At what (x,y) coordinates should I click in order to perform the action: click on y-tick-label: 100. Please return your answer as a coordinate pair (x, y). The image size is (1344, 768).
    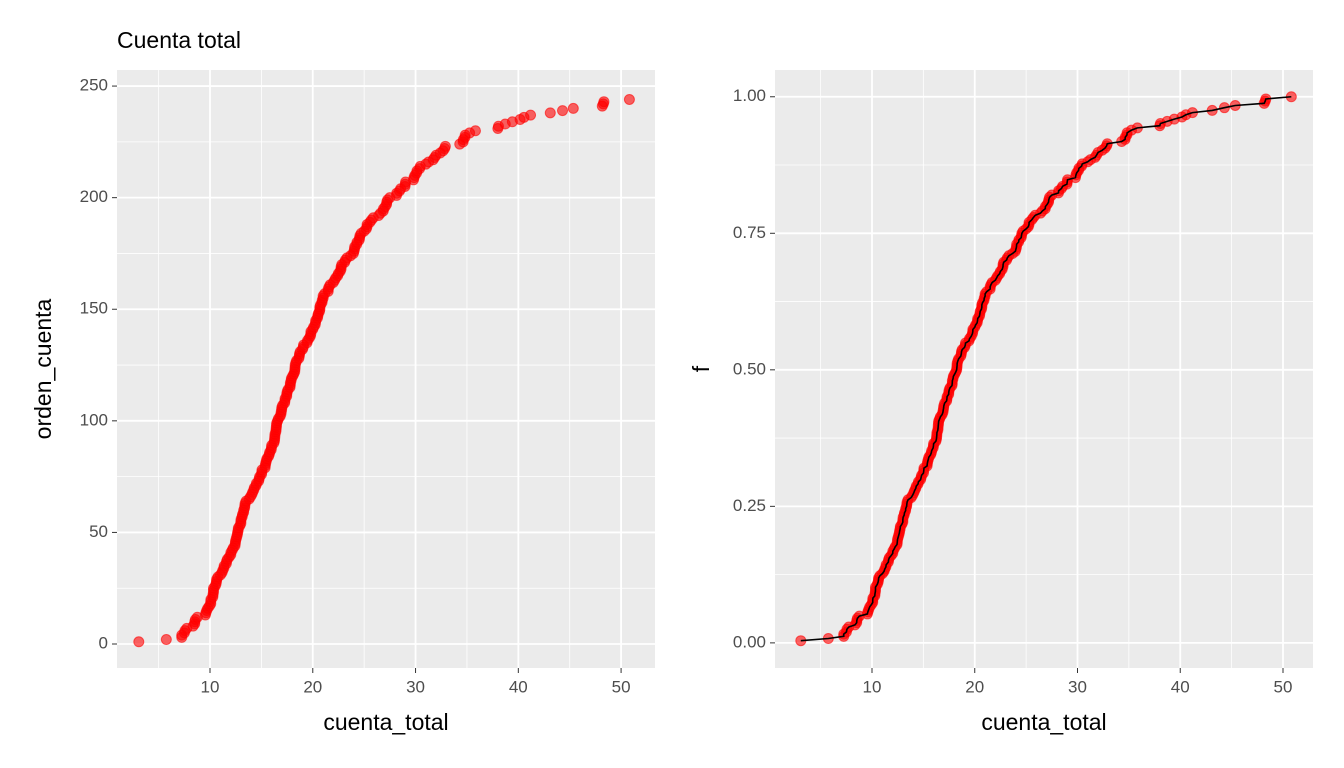
    Looking at the image, I should click on (94, 419).